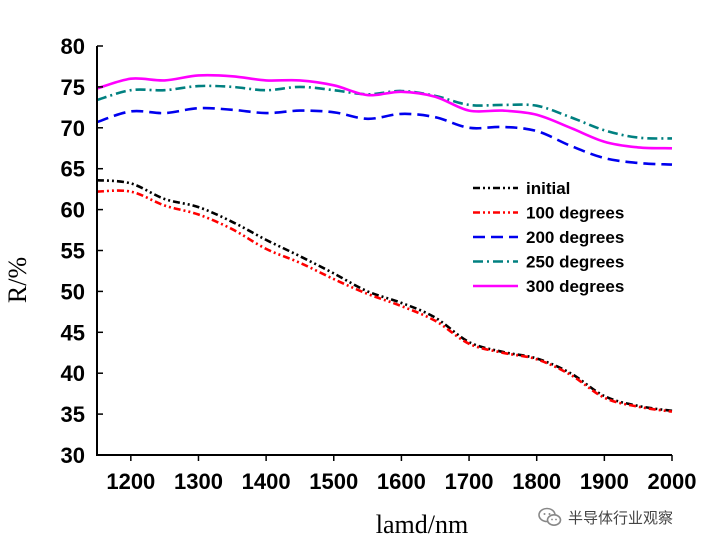 Image resolution: width=711 pixels, height=546 pixels. I want to click on x-tick-label: 1600, so click(401, 481).